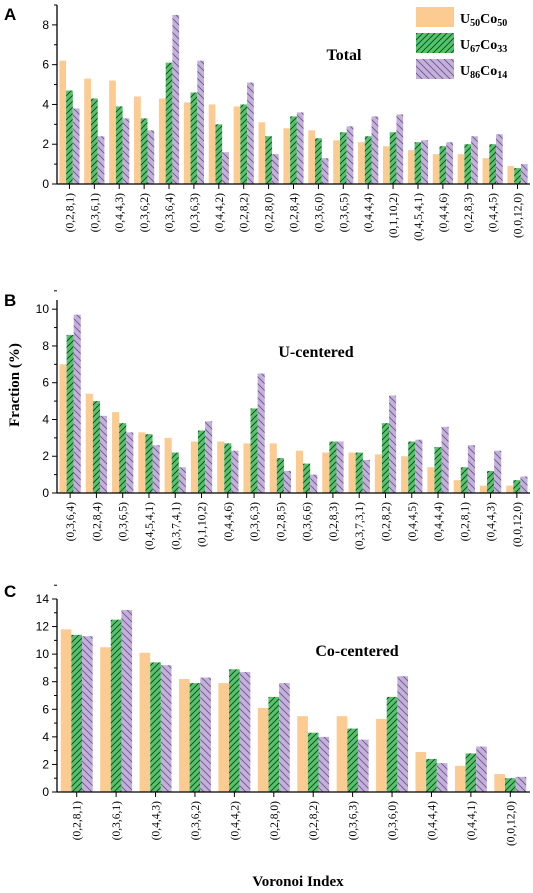 The width and height of the screenshot is (533, 893). What do you see at coordinates (308, 521) in the screenshot?
I see `x-tick-label: (0,3,6,6)` at bounding box center [308, 521].